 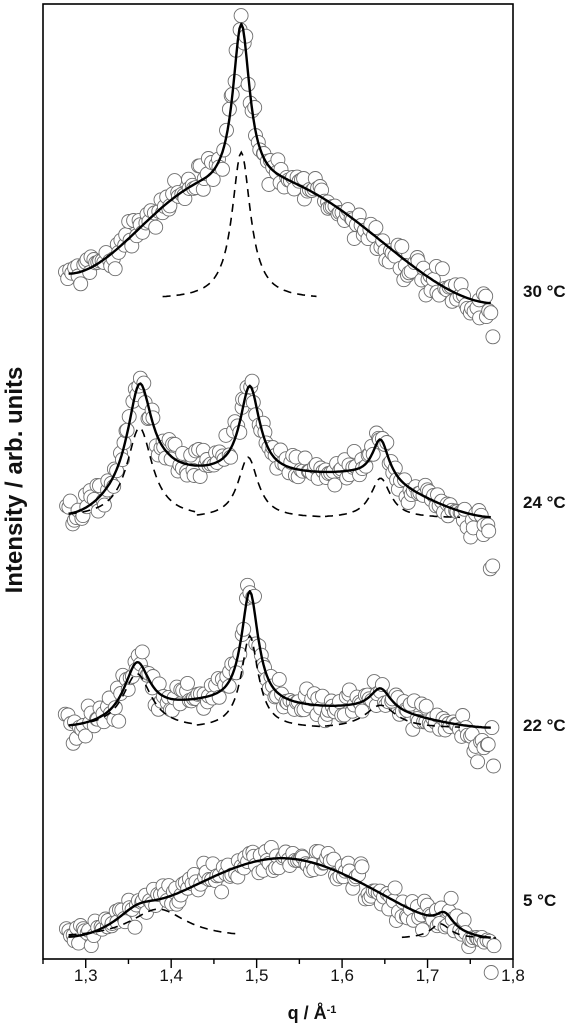 I want to click on series-label: 22 °C, so click(x=544, y=725).